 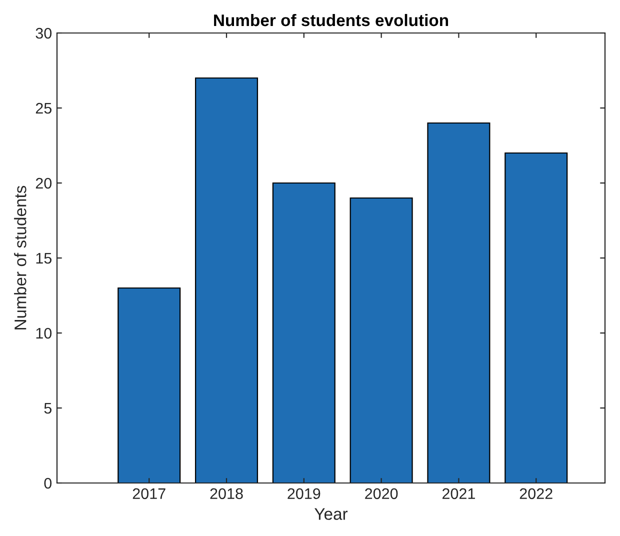 What do you see at coordinates (44, 108) in the screenshot?
I see `y-tick-label: 25` at bounding box center [44, 108].